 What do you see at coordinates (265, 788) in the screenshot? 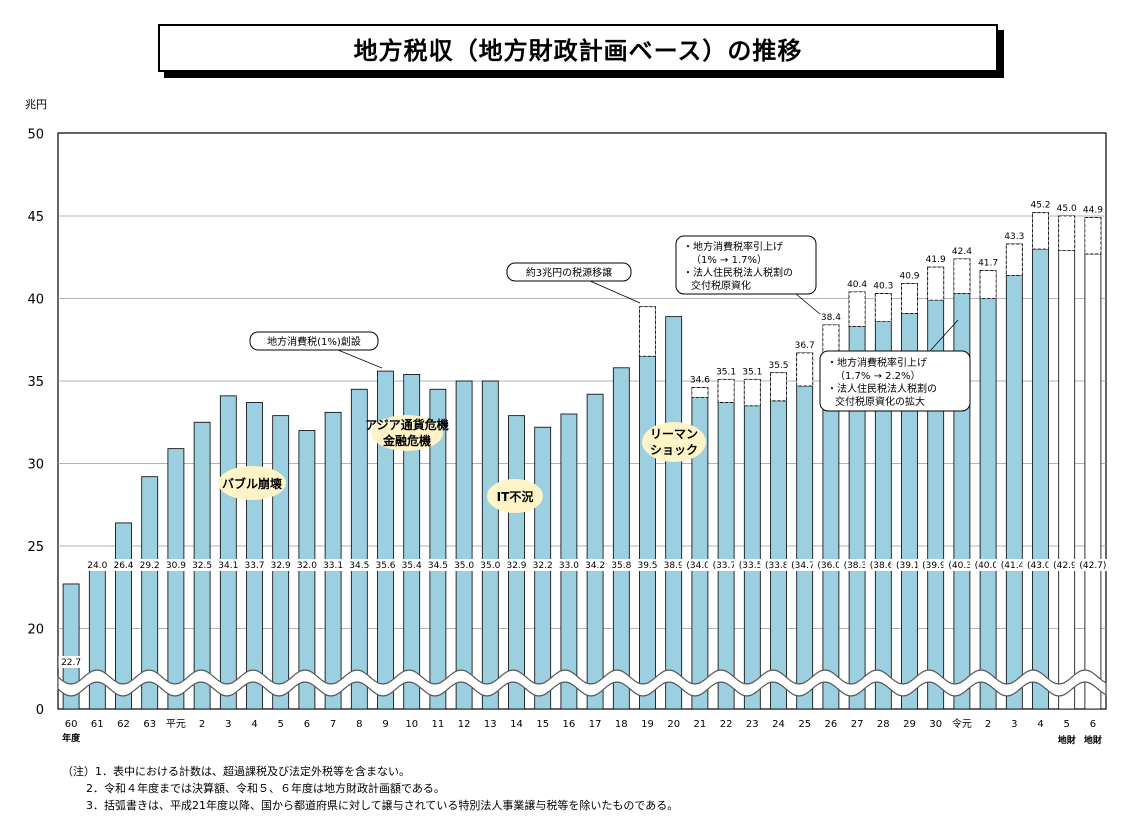
I see `footnote-2: 2．令和４年度までは決算額、令和５、６年度は地方財政計画額である。` at bounding box center [265, 788].